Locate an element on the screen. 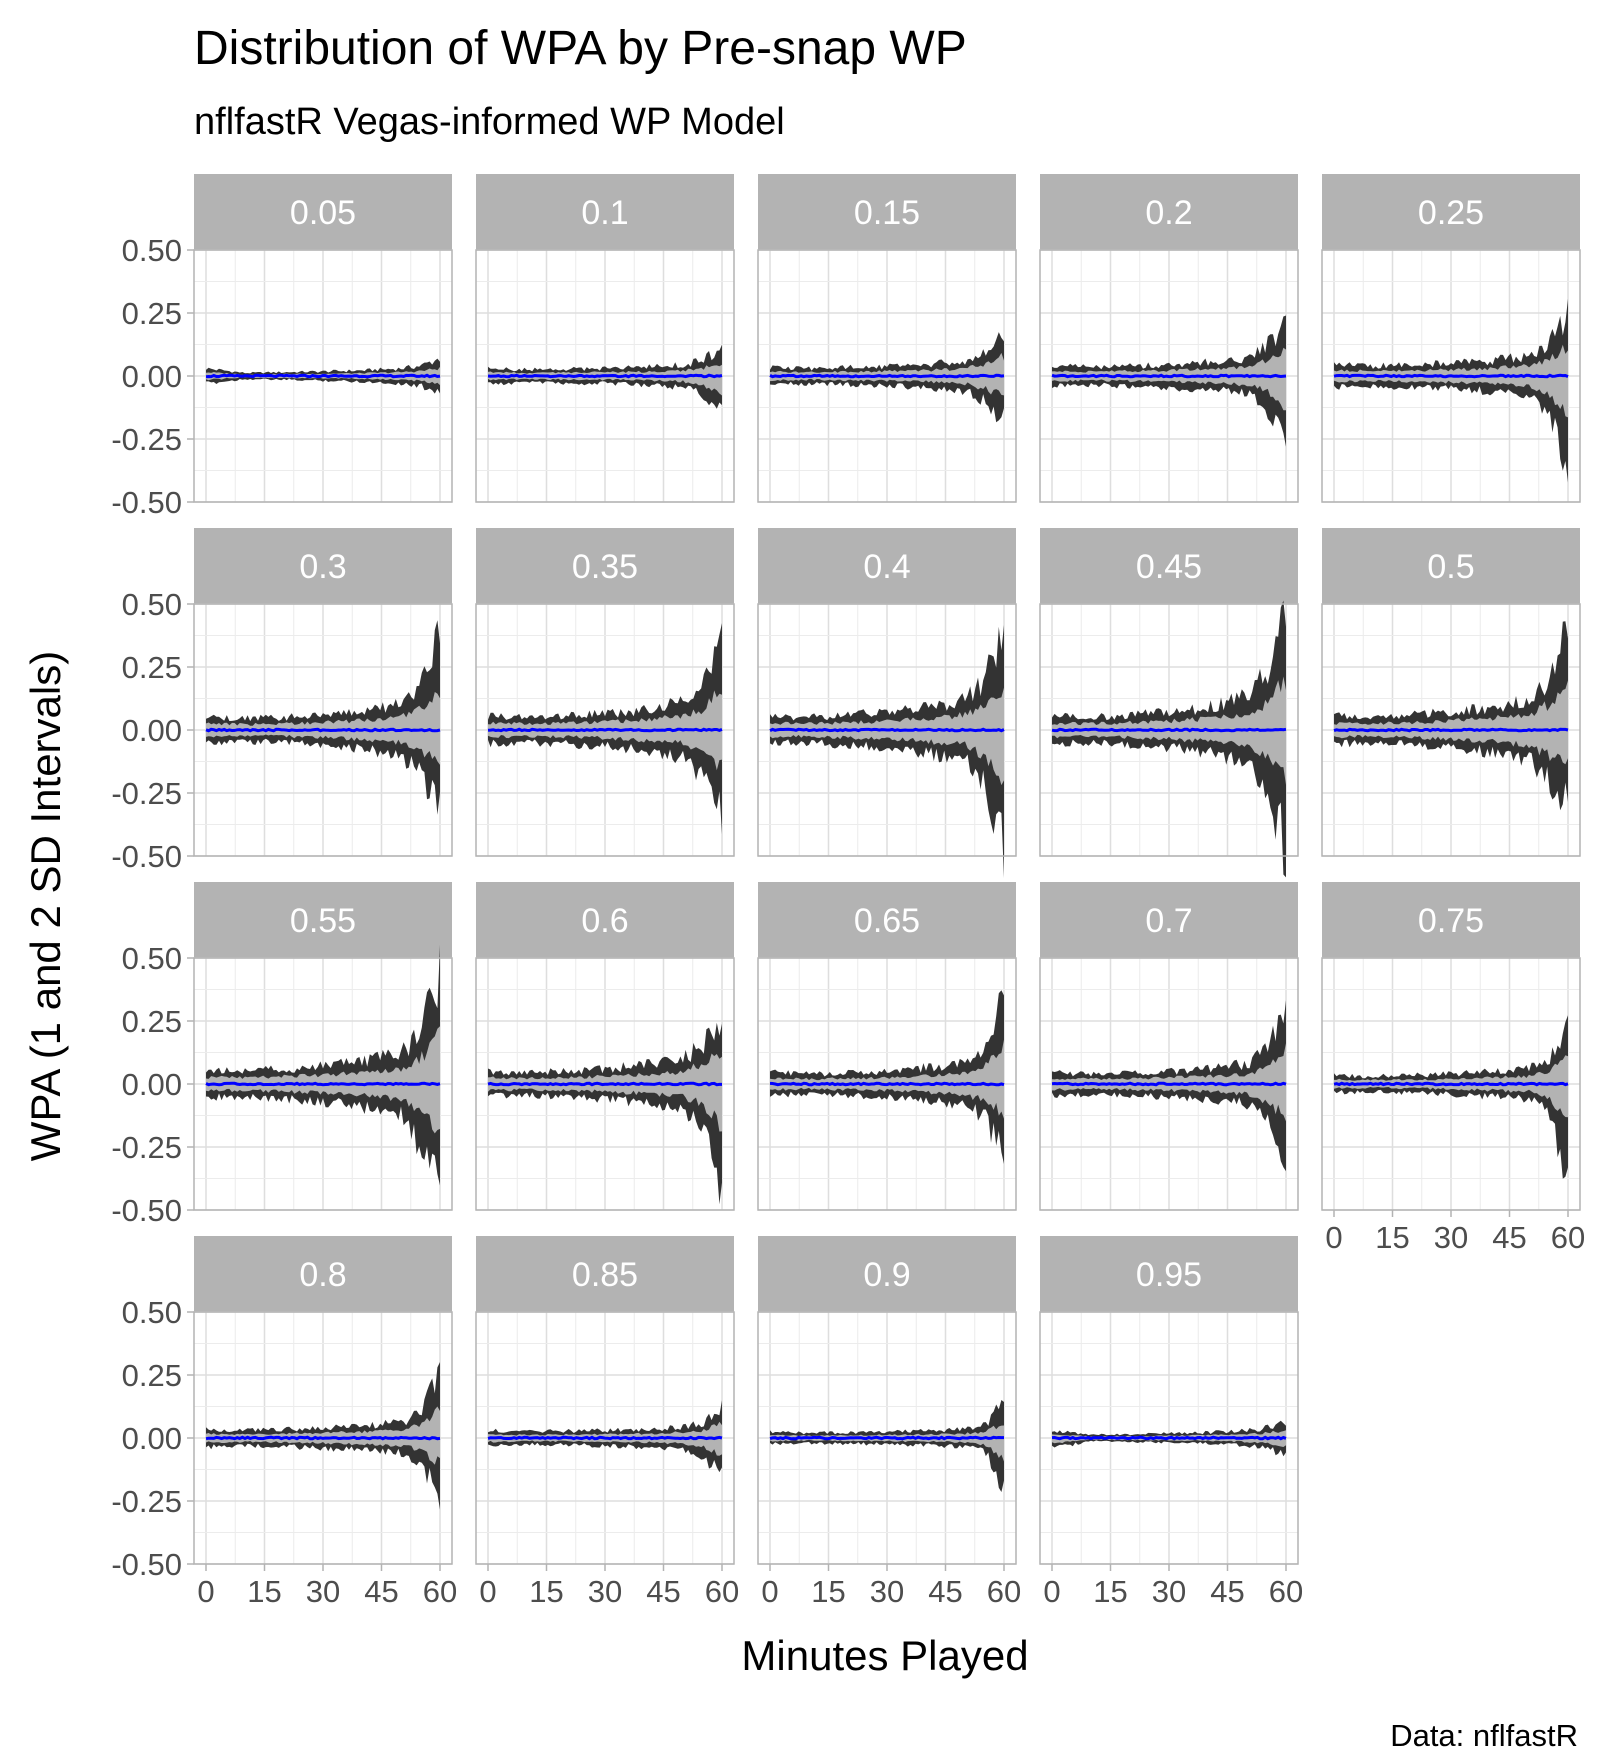 The width and height of the screenshot is (1600, 1760). facet-label: 0.95 is located at coordinates (1169, 1275).